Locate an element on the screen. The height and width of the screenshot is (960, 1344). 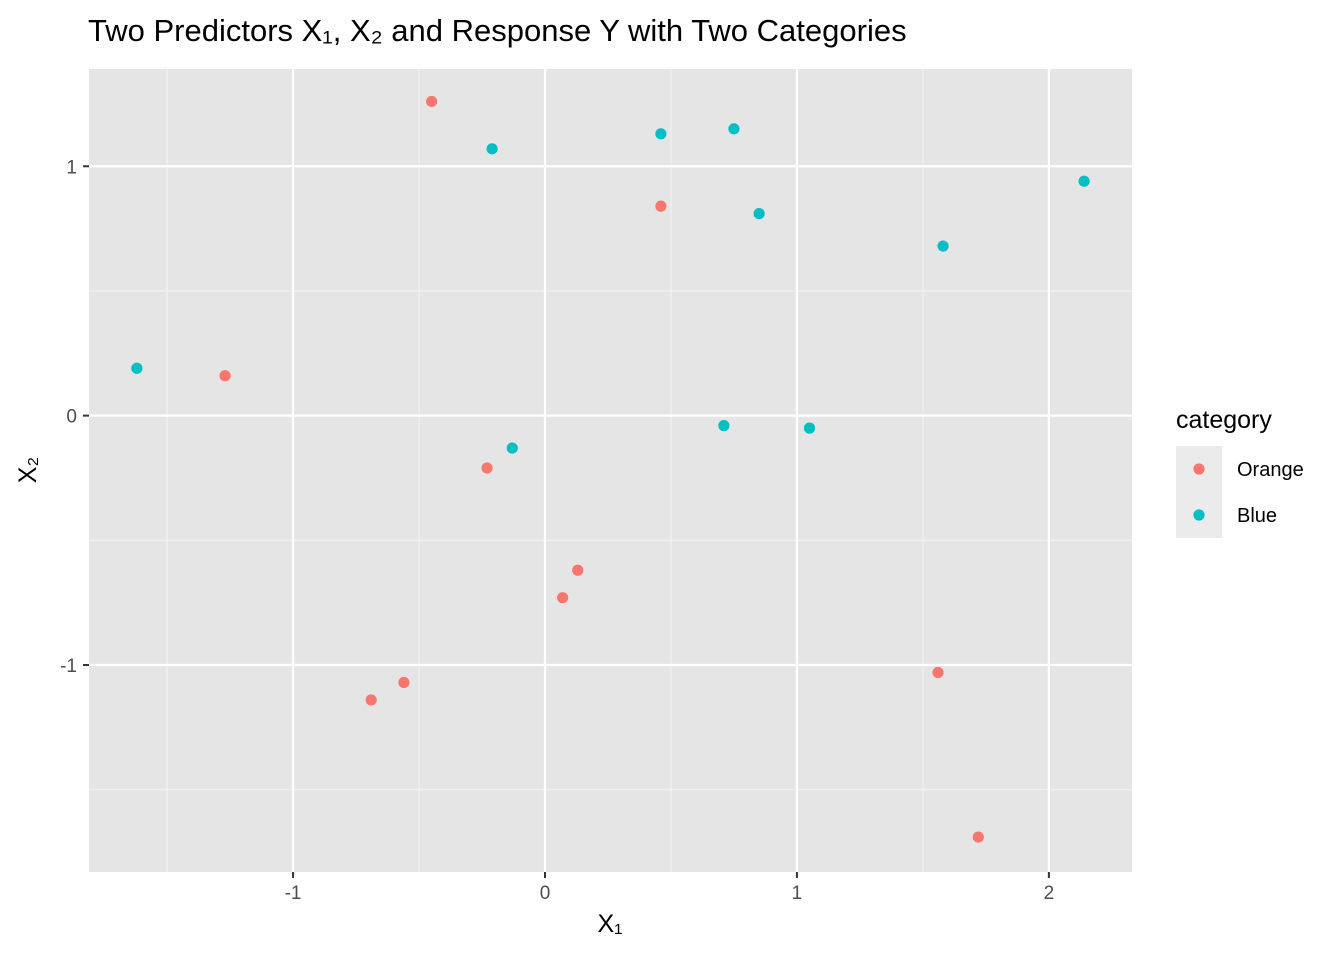
legend-item-orange: Orange is located at coordinates (1240, 469).